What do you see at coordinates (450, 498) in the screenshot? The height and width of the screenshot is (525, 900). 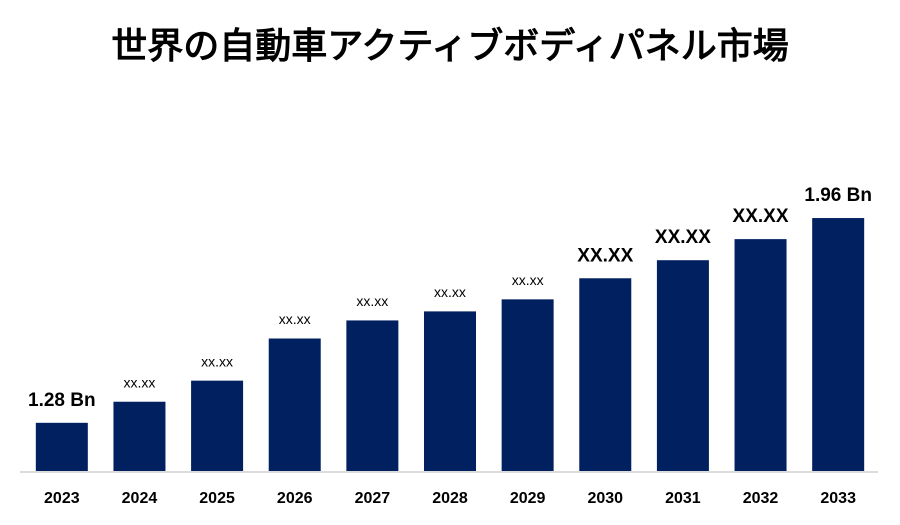 I see `x-tick-label: 2028` at bounding box center [450, 498].